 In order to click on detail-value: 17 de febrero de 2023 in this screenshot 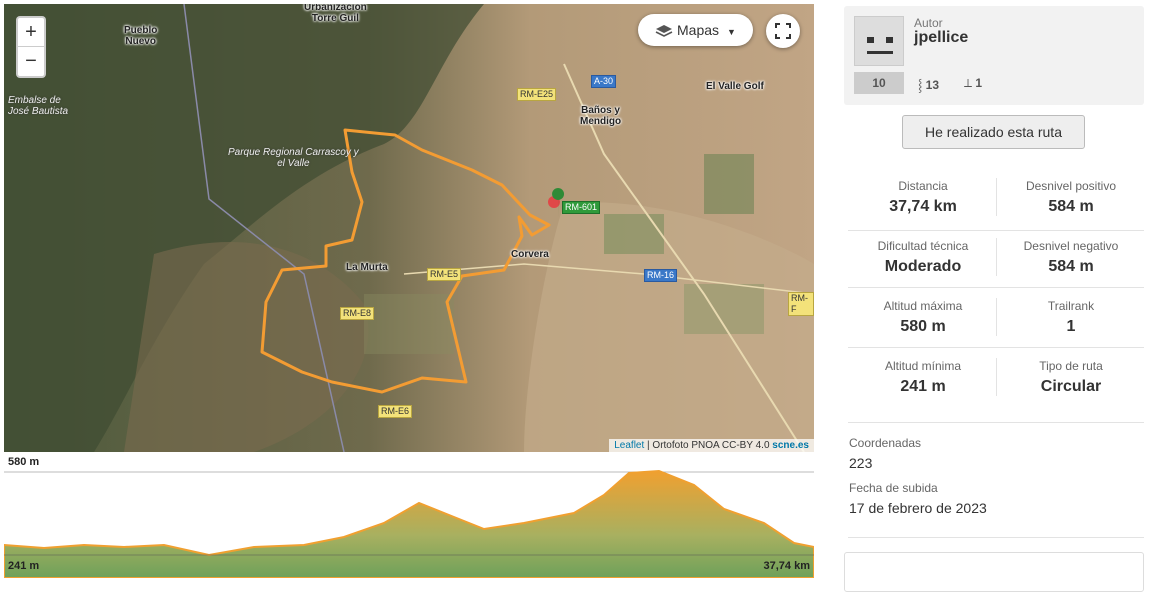, I will do `click(918, 508)`.